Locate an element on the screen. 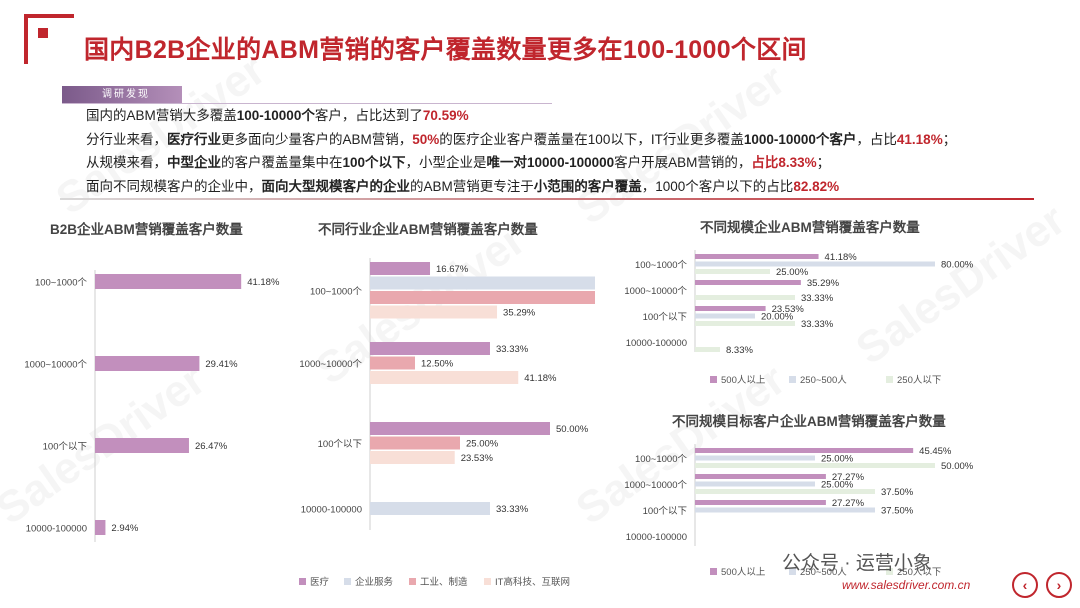 This screenshot has height=608, width=1080. data-label: 45.45% is located at coordinates (935, 451).